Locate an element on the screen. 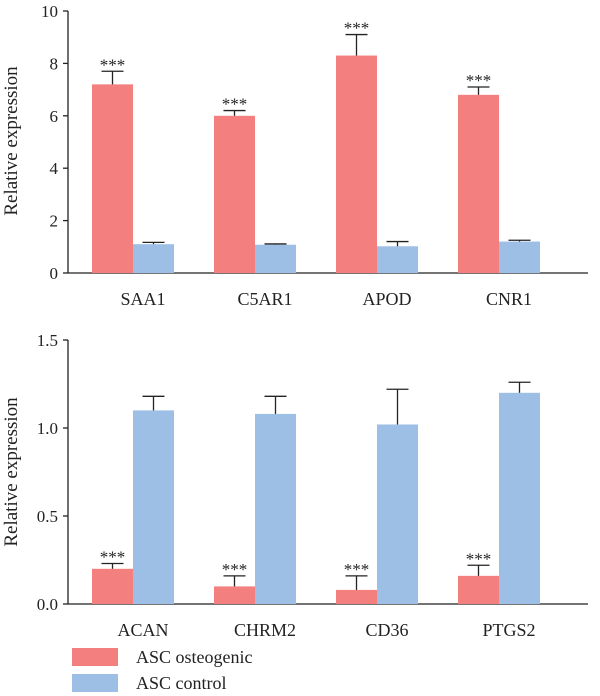 The height and width of the screenshot is (696, 600). x-tick-label-cnr1: CNR1 is located at coordinates (509, 299).